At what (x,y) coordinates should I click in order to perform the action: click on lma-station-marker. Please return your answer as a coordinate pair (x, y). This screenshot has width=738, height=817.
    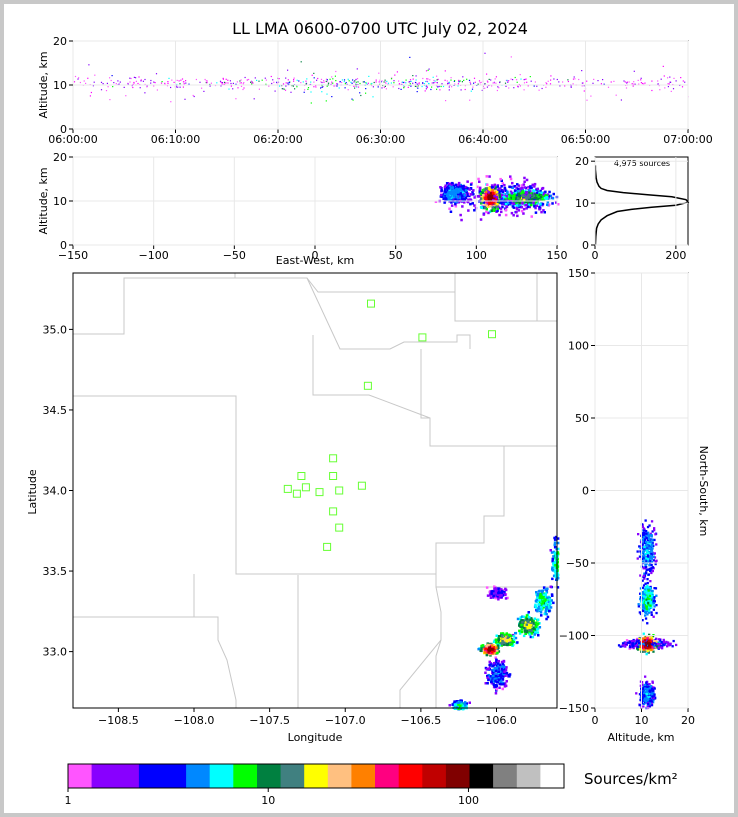
    Looking at the image, I should click on (319, 492).